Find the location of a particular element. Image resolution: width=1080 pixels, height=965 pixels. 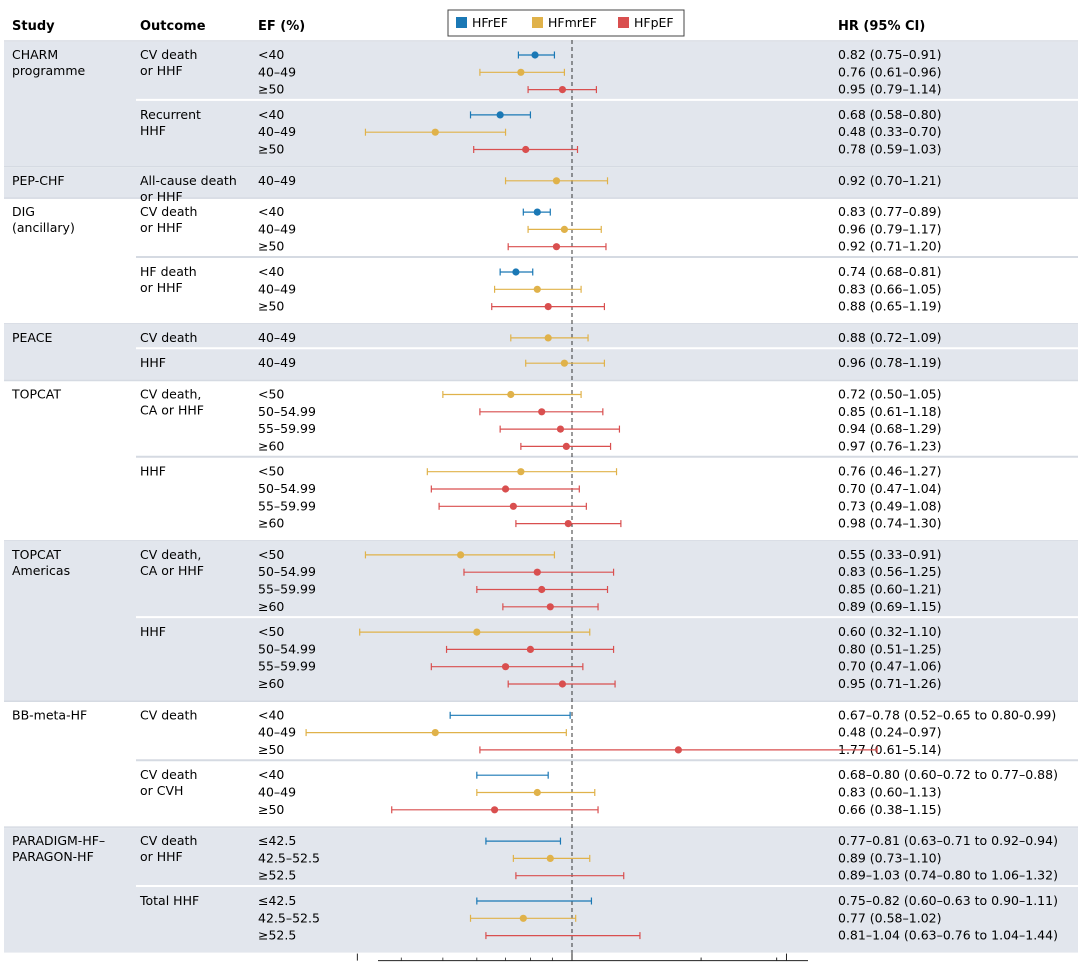

outcome-label: HHF is located at coordinates (153, 471).